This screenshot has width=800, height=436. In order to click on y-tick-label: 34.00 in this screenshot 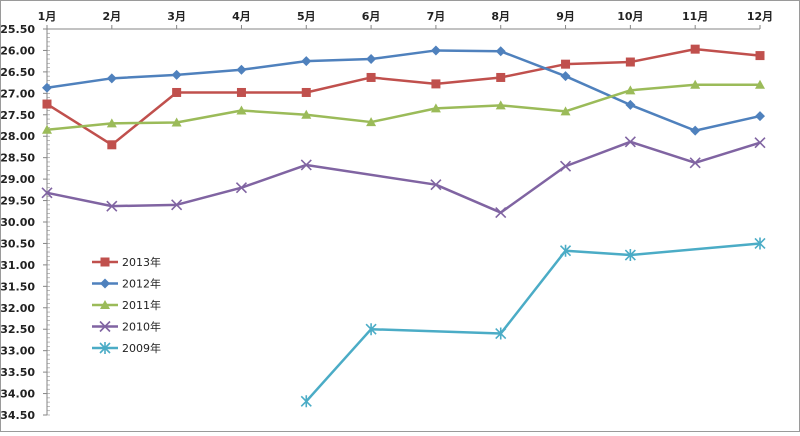, I will do `click(17, 394)`.